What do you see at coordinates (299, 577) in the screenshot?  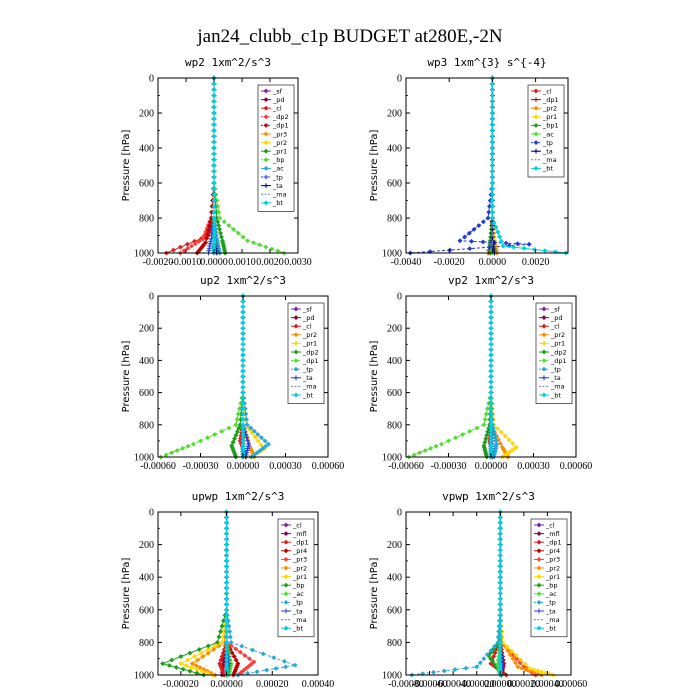 I see `legend-entry: _pr1` at bounding box center [299, 577].